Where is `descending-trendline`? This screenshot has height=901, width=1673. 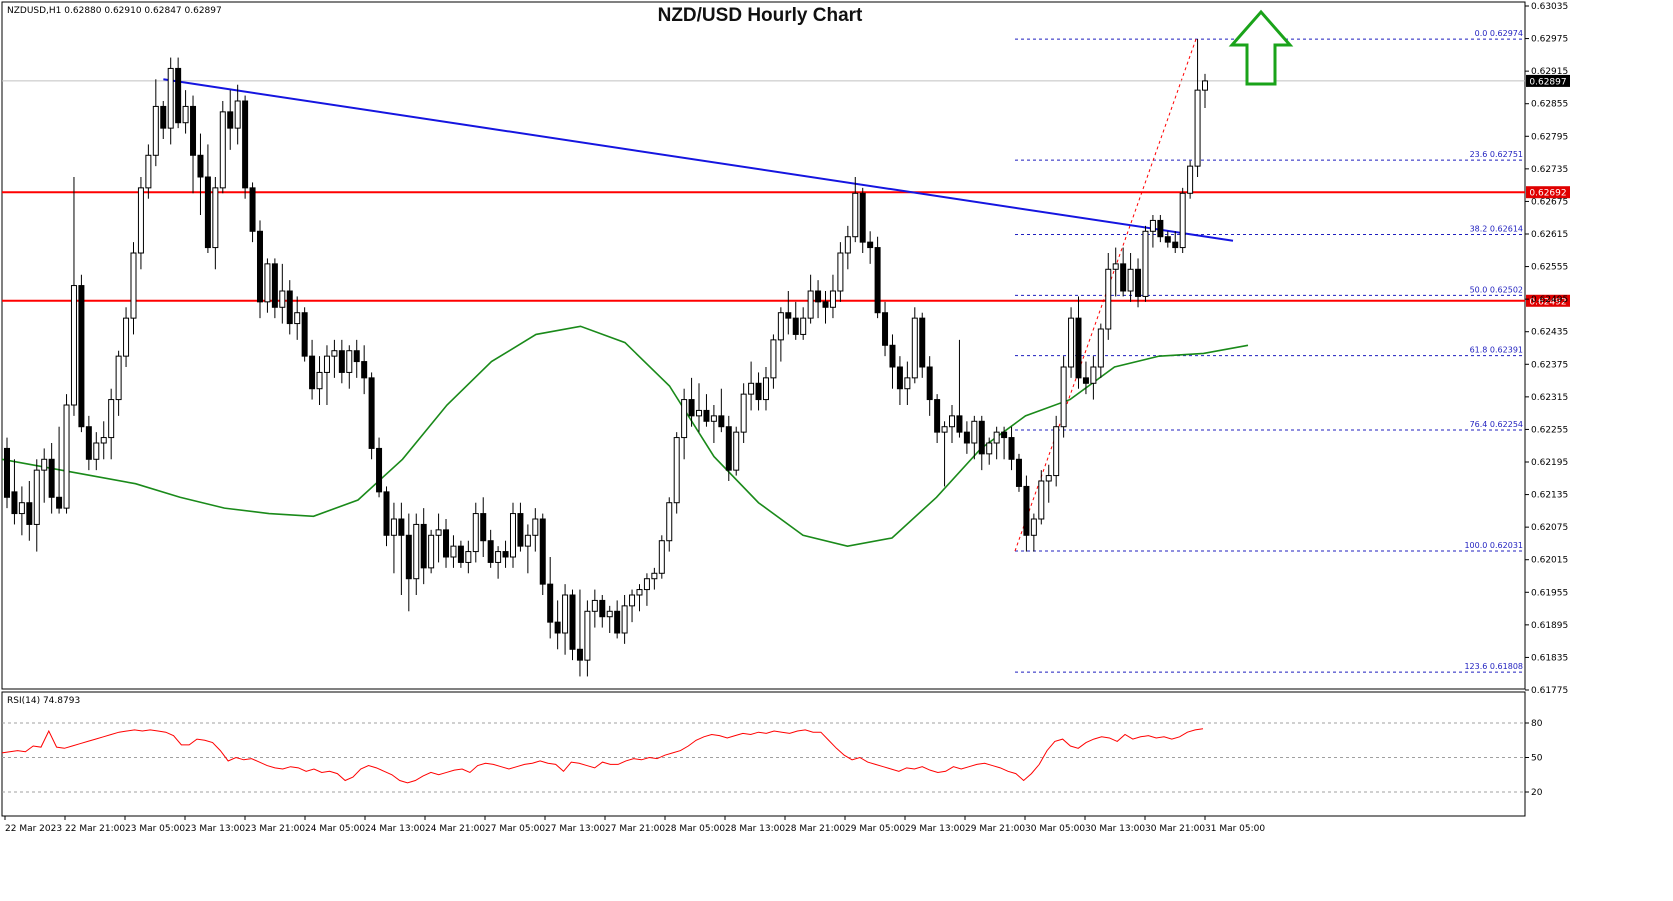 descending-trendline is located at coordinates (698, 160).